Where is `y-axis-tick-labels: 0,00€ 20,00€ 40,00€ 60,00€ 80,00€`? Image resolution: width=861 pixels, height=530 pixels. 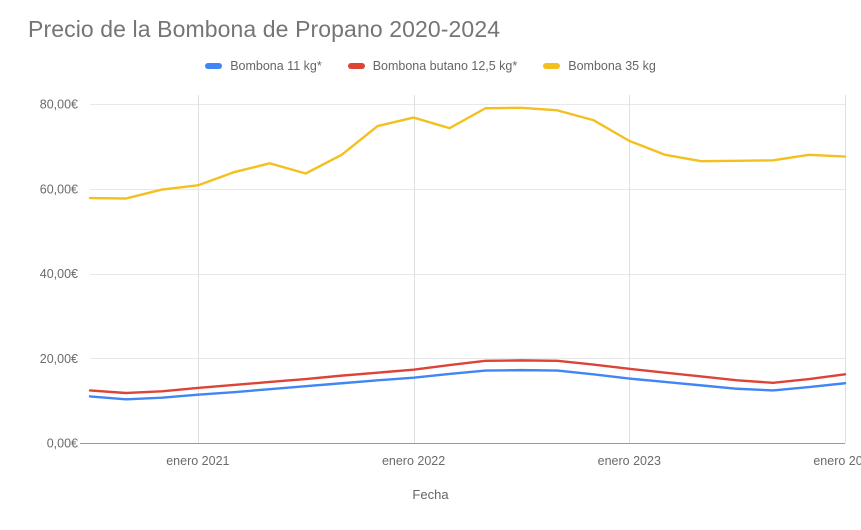
y-axis-tick-labels: 0,00€ 20,00€ 40,00€ 60,00€ 80,00€ is located at coordinates (59, 274).